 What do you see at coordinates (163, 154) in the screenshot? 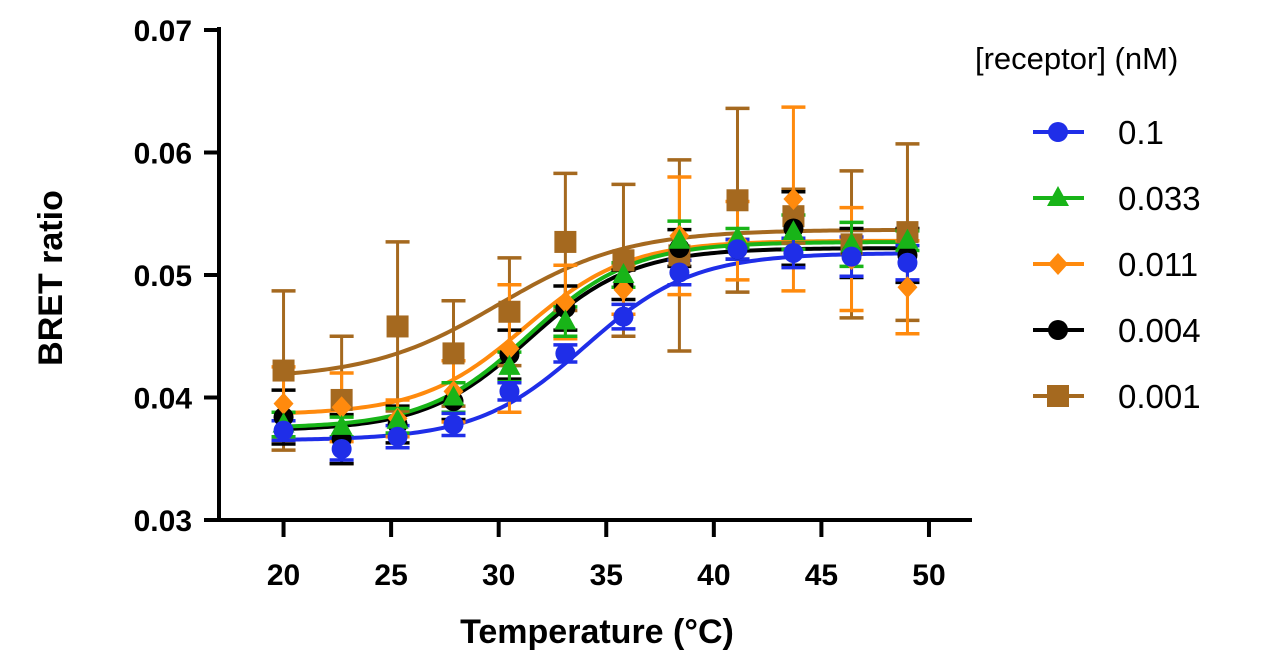
I see `y-tick-label: 0.06` at bounding box center [163, 154].